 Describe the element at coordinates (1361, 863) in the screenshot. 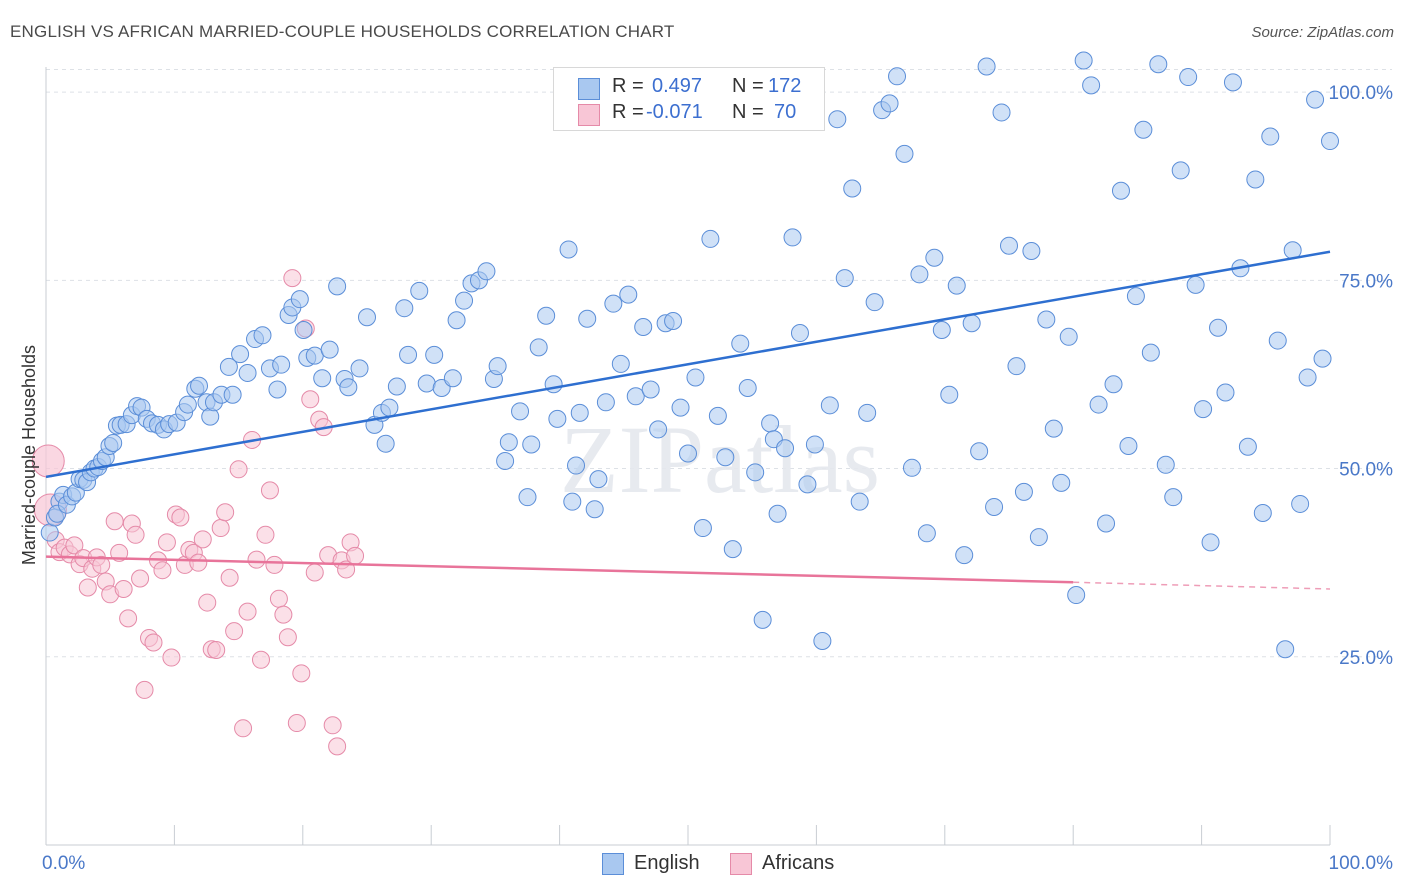

I see `x-tick-label: 100.0%` at that location.